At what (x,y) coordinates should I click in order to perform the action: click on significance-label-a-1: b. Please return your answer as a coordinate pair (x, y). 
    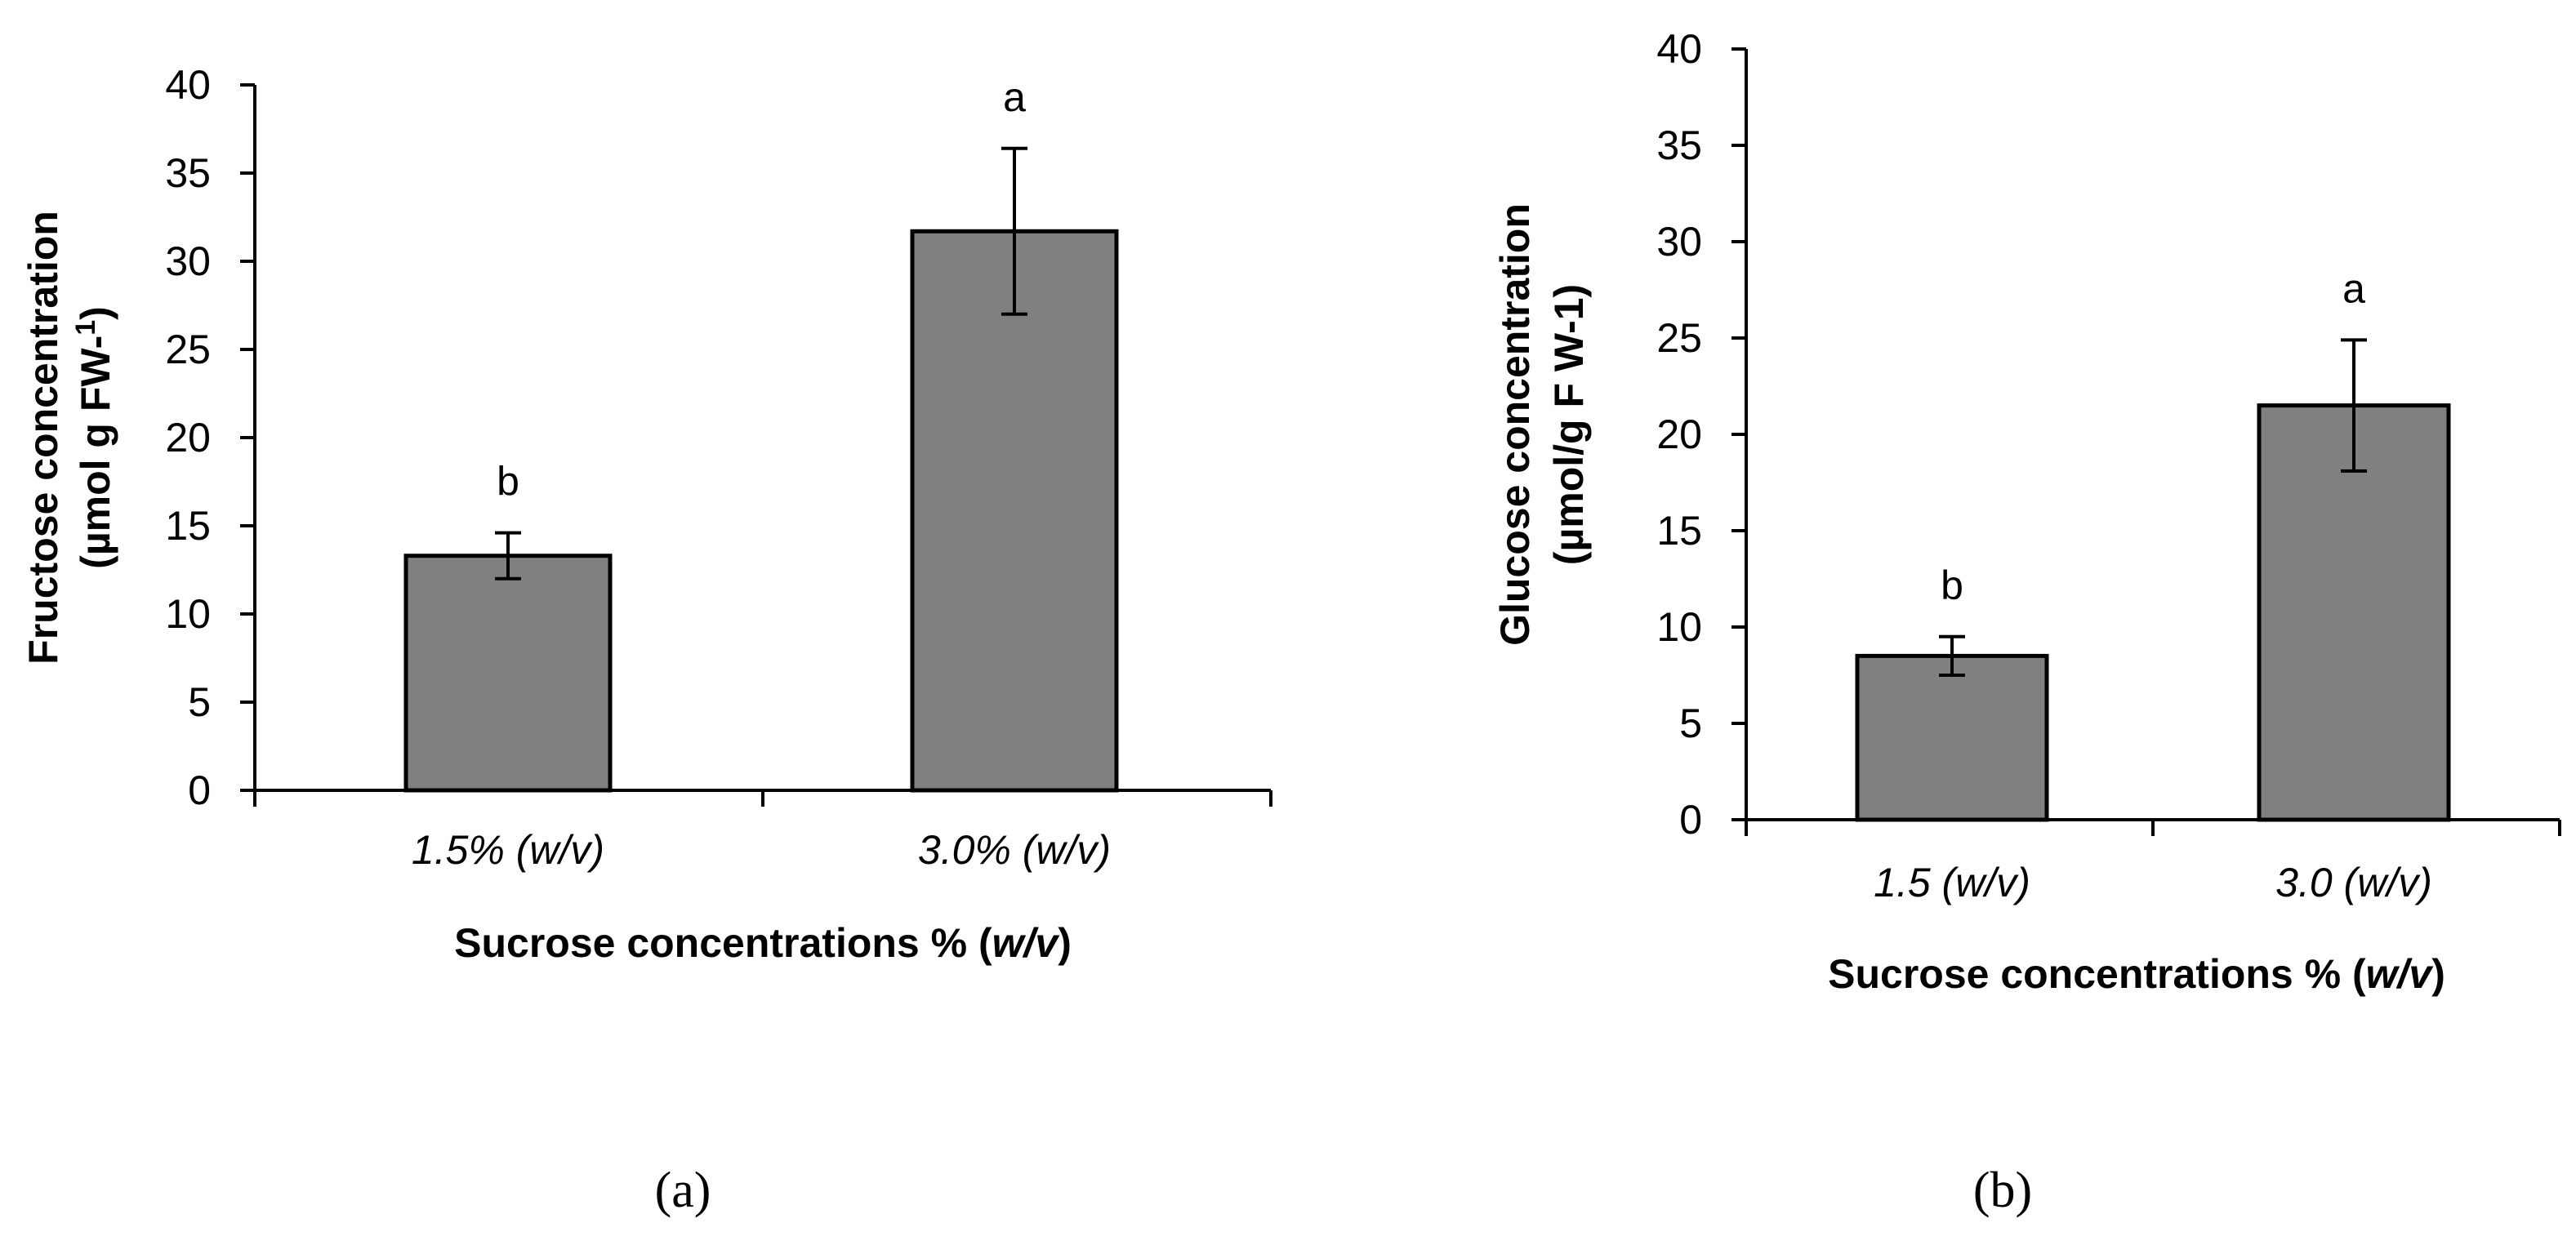
    Looking at the image, I should click on (508, 482).